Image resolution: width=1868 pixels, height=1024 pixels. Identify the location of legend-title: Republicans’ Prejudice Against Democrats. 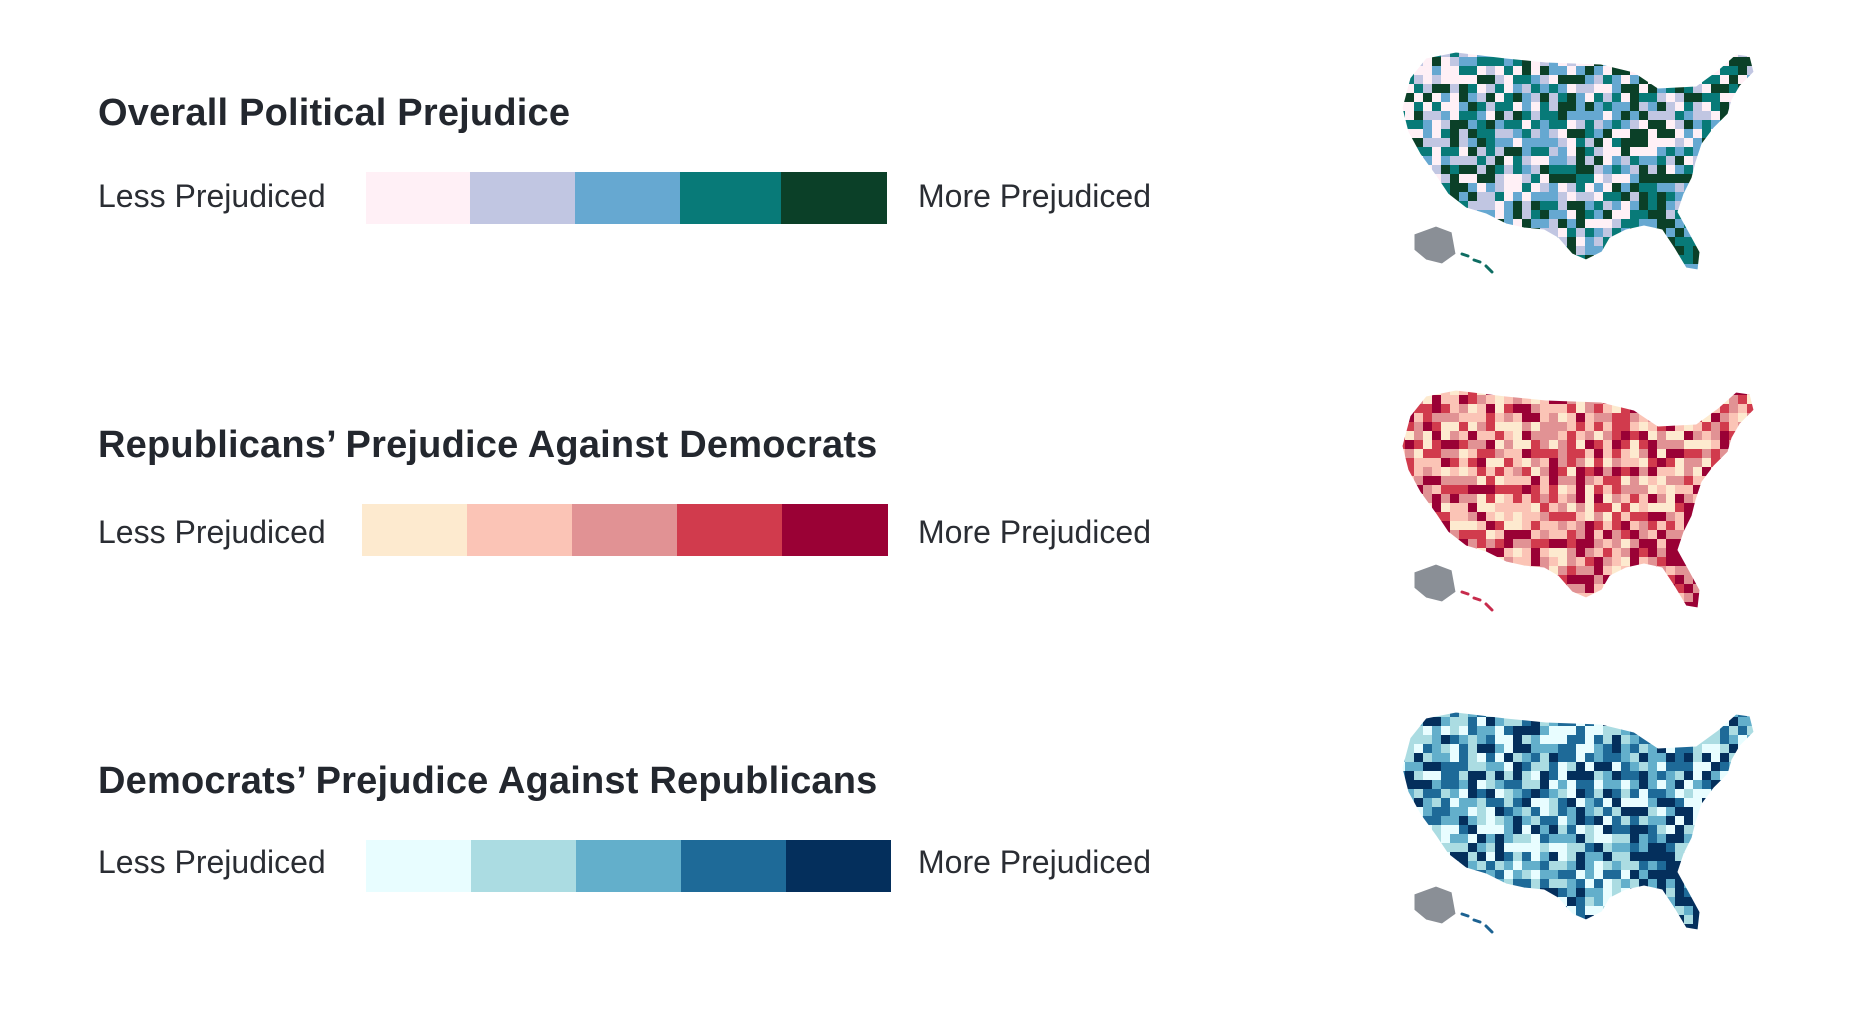
(488, 445).